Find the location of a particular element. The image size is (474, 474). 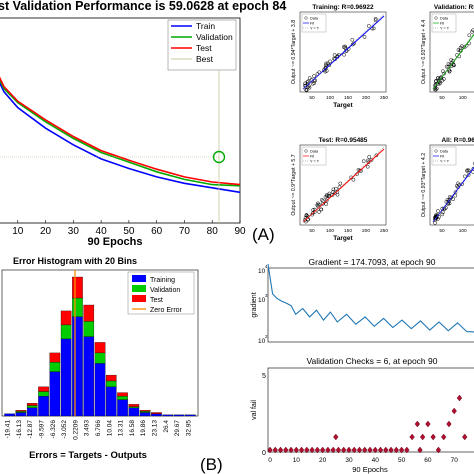

performance-xtick-label: 20 is located at coordinates (46, 231).